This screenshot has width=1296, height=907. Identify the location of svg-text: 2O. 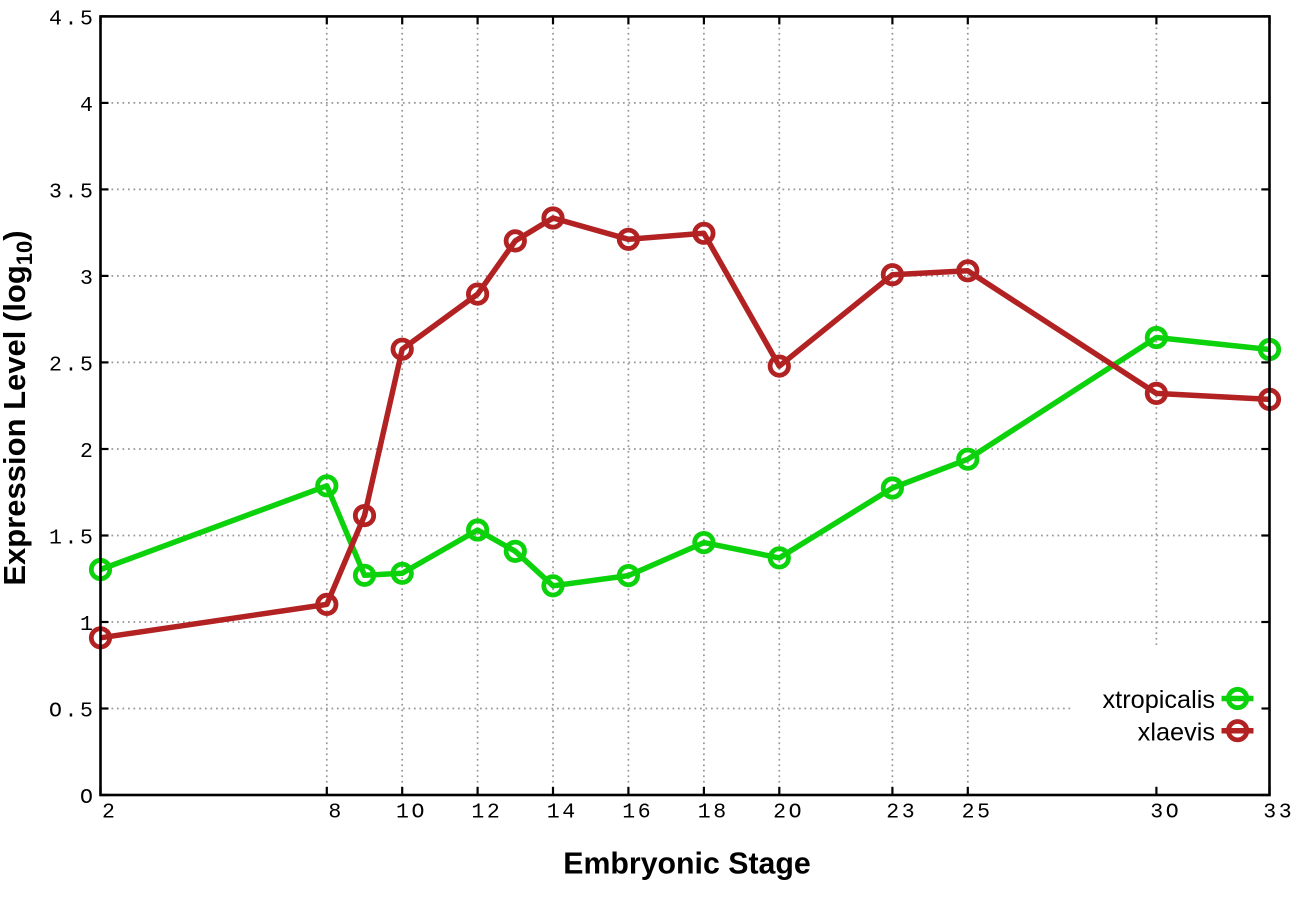
(788, 813).